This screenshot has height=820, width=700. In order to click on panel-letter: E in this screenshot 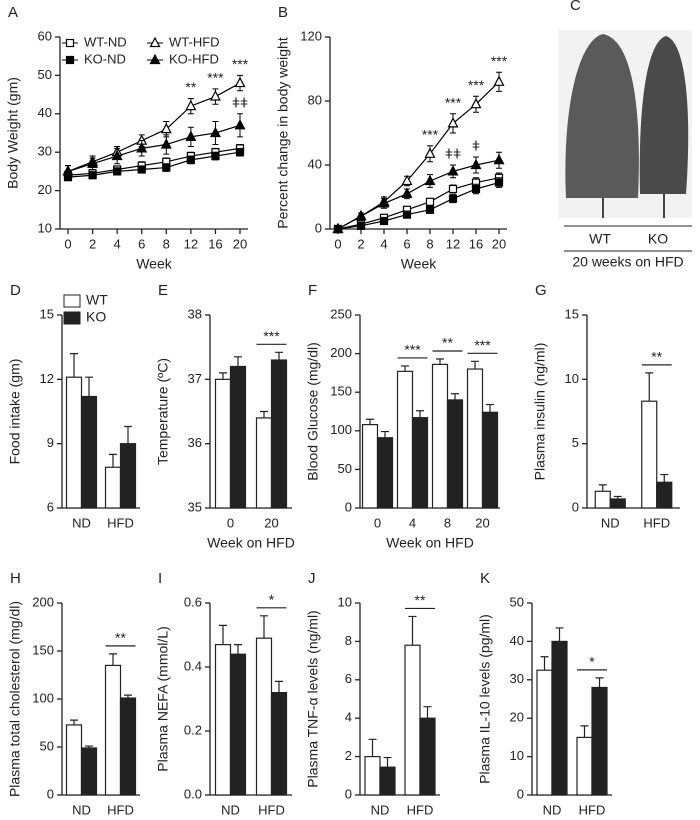, I will do `click(163, 290)`.